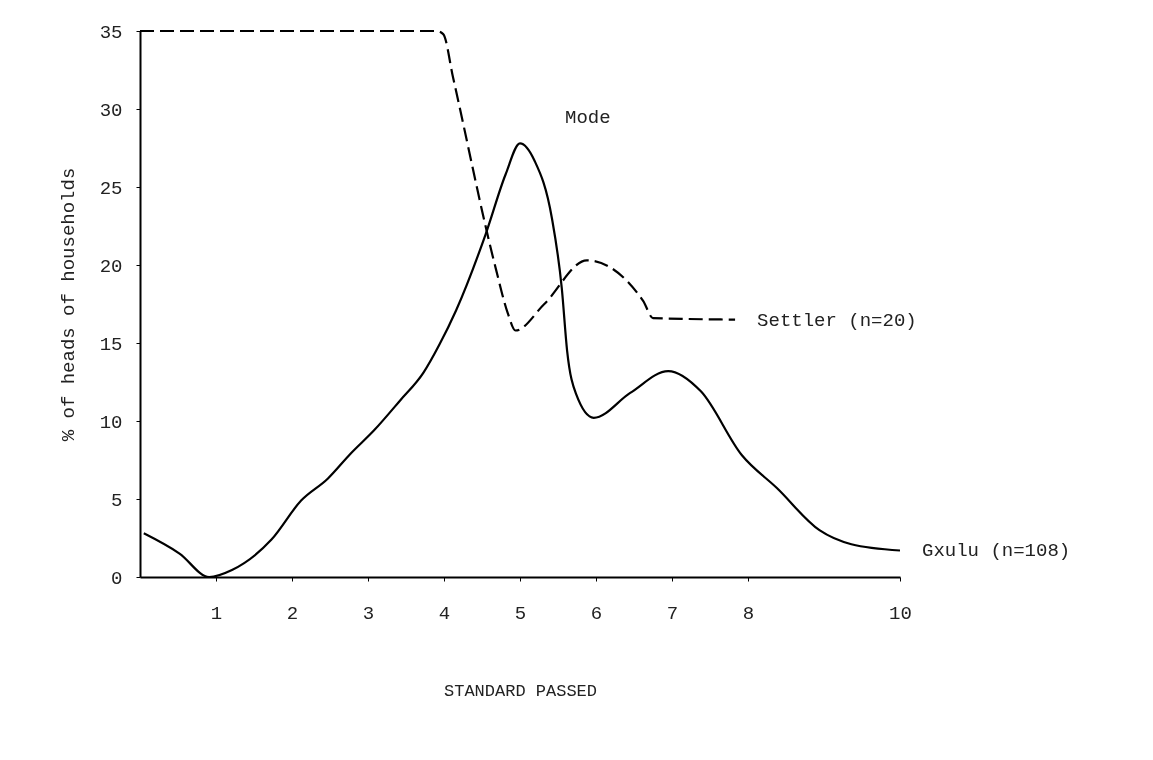 The width and height of the screenshot is (1153, 760). What do you see at coordinates (596, 613) in the screenshot?
I see `x-tick-label: 6` at bounding box center [596, 613].